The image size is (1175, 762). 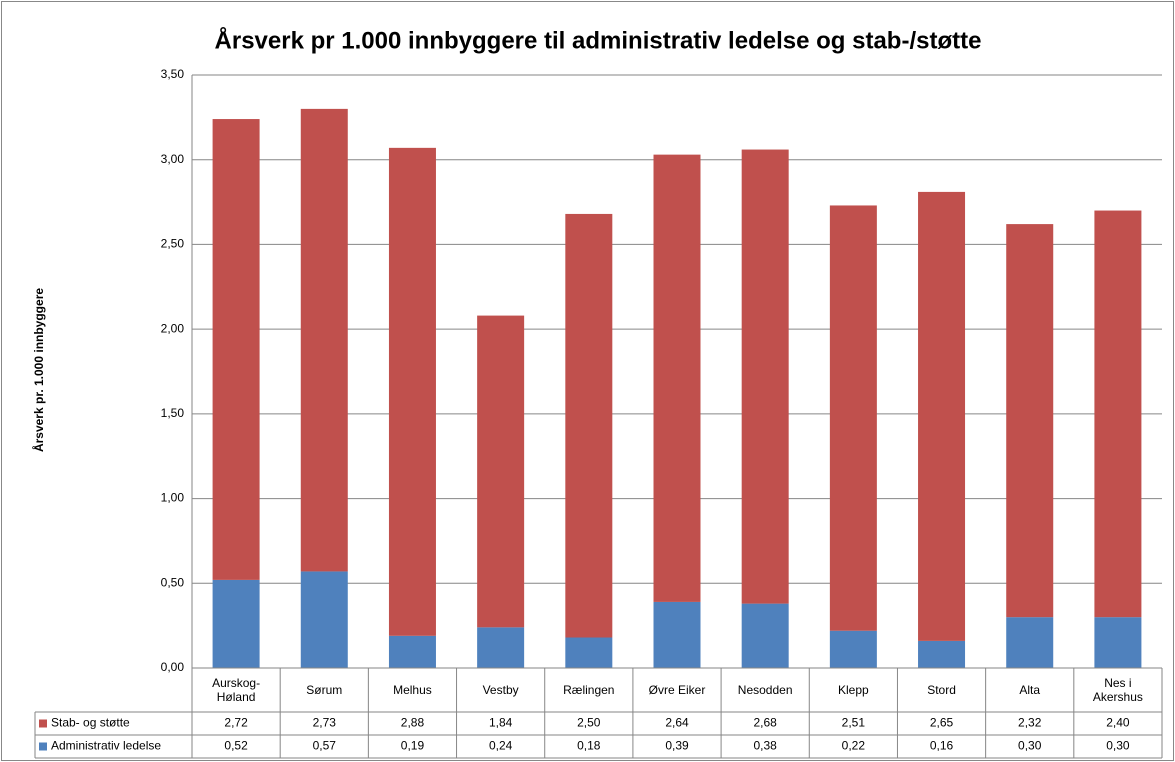 What do you see at coordinates (236, 723) in the screenshot?
I see `table-value: 2,72` at bounding box center [236, 723].